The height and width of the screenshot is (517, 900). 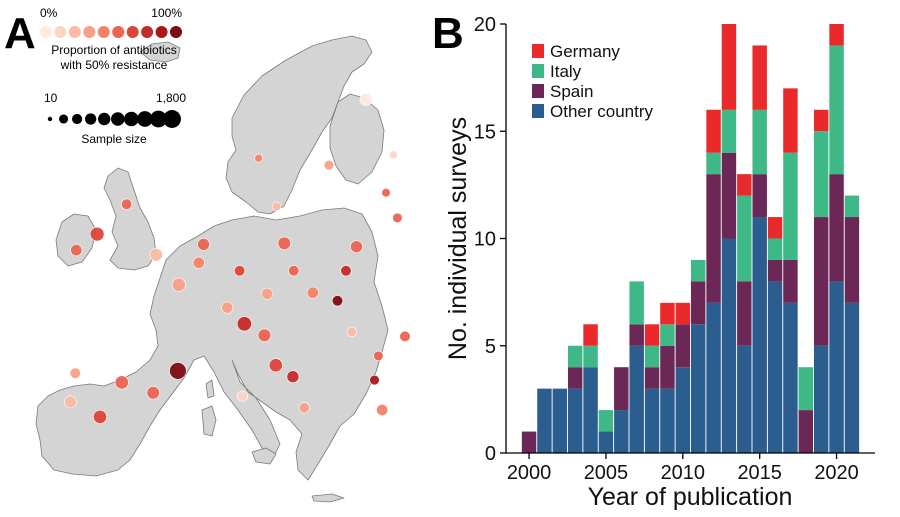 I want to click on finland-land, so click(x=357, y=139).